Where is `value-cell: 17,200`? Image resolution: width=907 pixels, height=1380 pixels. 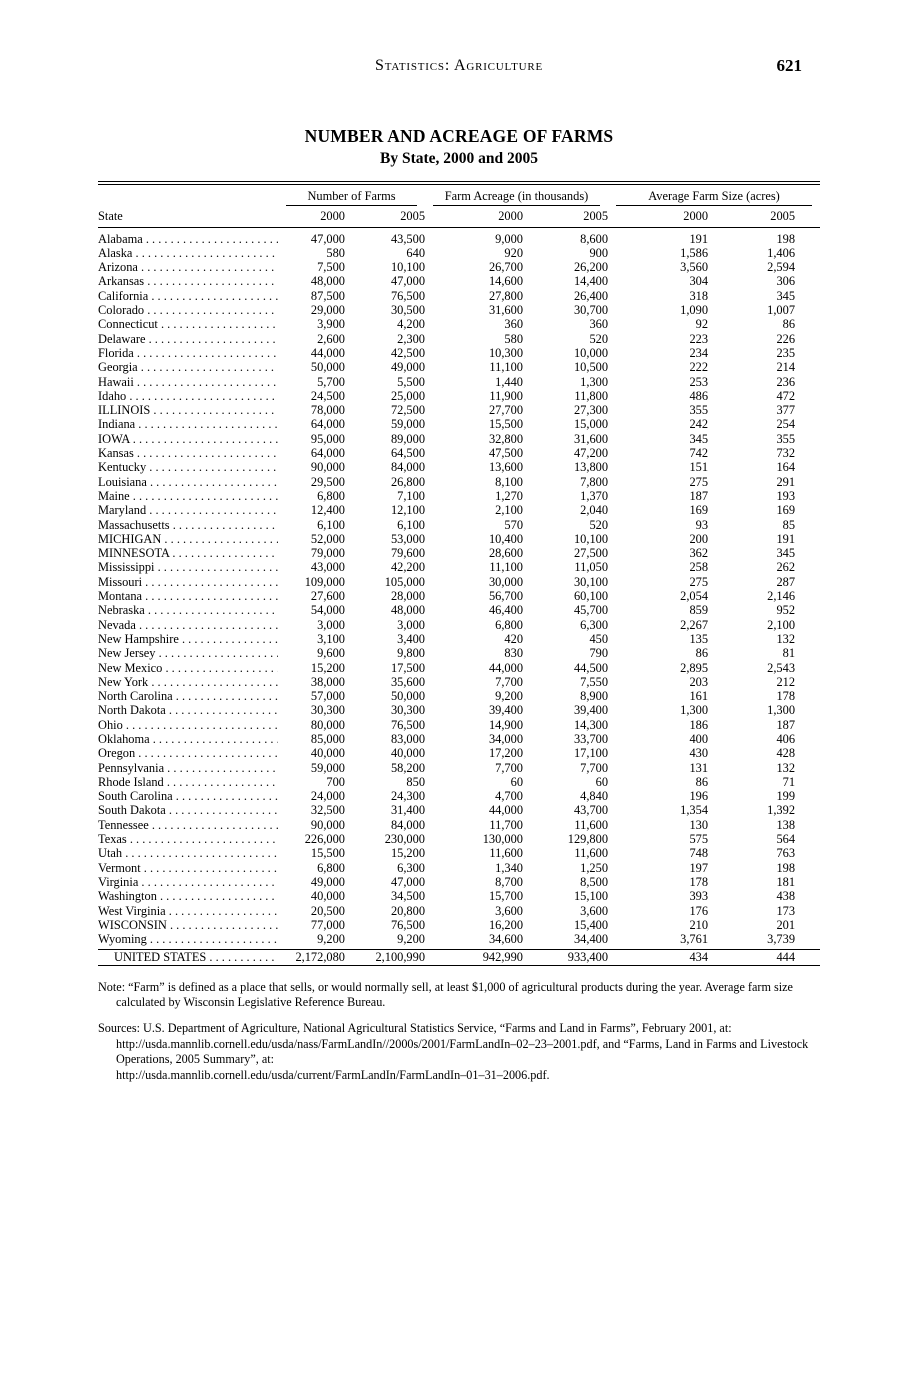 value-cell: 17,200 is located at coordinates (506, 753).